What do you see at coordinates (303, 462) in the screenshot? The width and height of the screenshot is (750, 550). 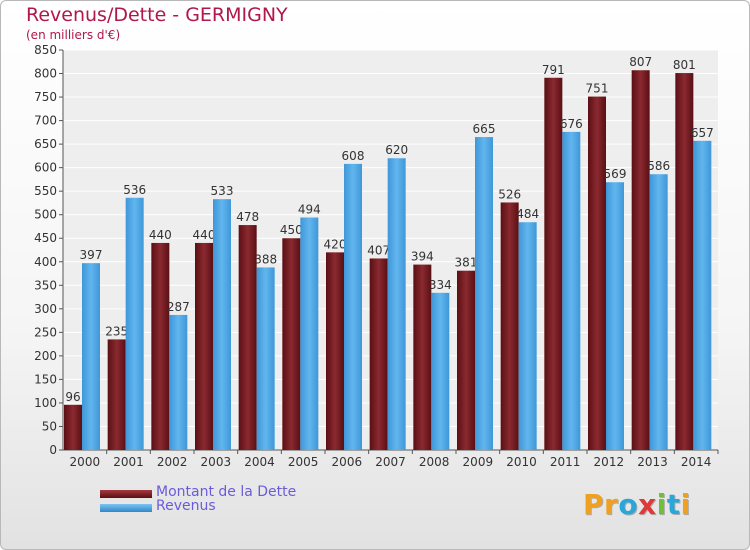 I see `x-tick-label: 2005` at bounding box center [303, 462].